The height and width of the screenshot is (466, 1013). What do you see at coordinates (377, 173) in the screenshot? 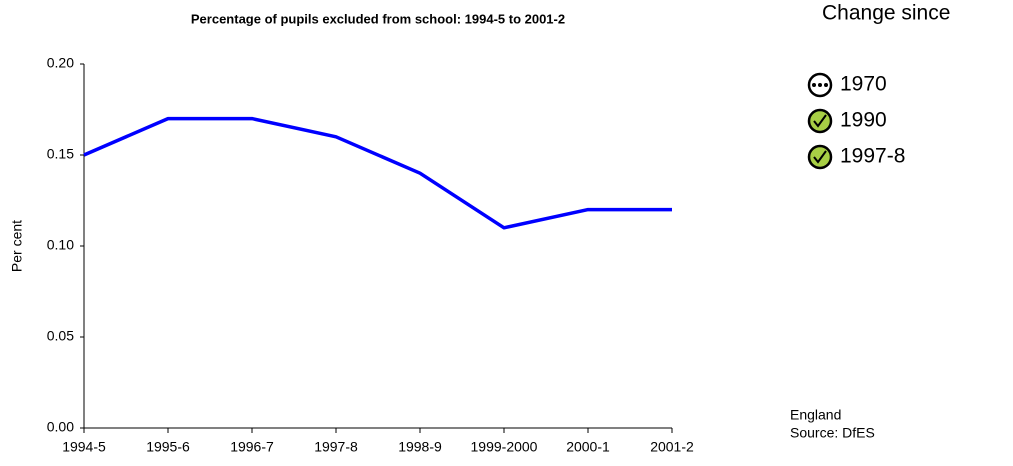
I see `series-line` at bounding box center [377, 173].